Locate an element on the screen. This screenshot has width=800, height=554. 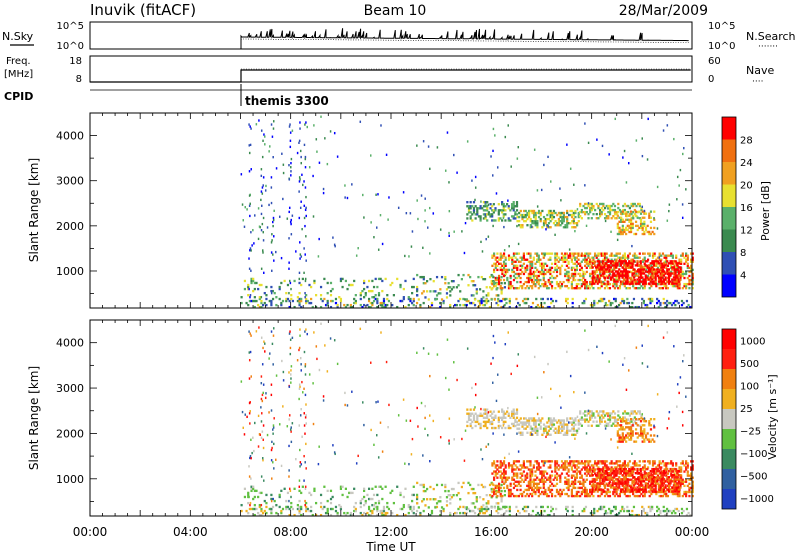
colorbar-frame is located at coordinates (729, 207).